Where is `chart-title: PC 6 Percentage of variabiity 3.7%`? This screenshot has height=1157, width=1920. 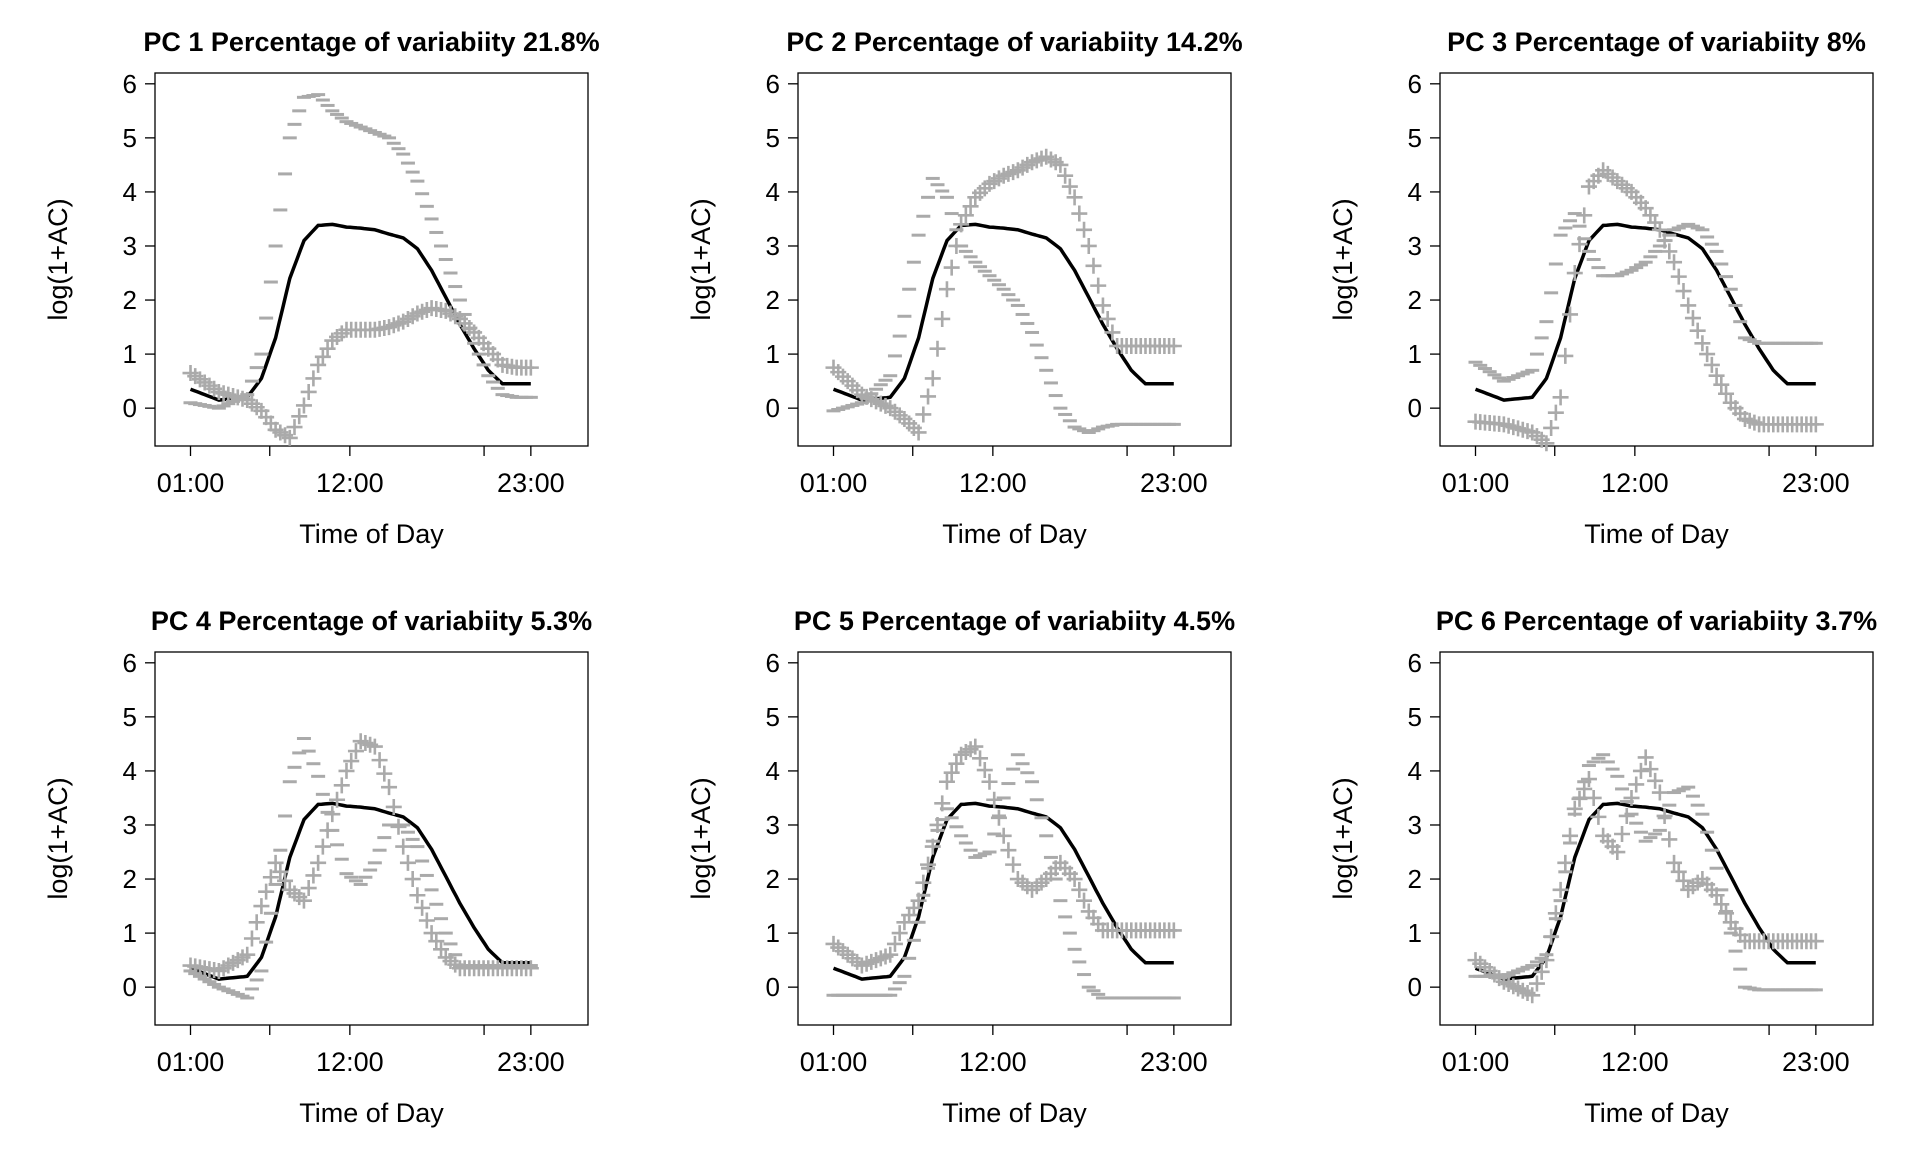
chart-title: PC 6 Percentage of variabiity 3.7% is located at coordinates (1656, 621).